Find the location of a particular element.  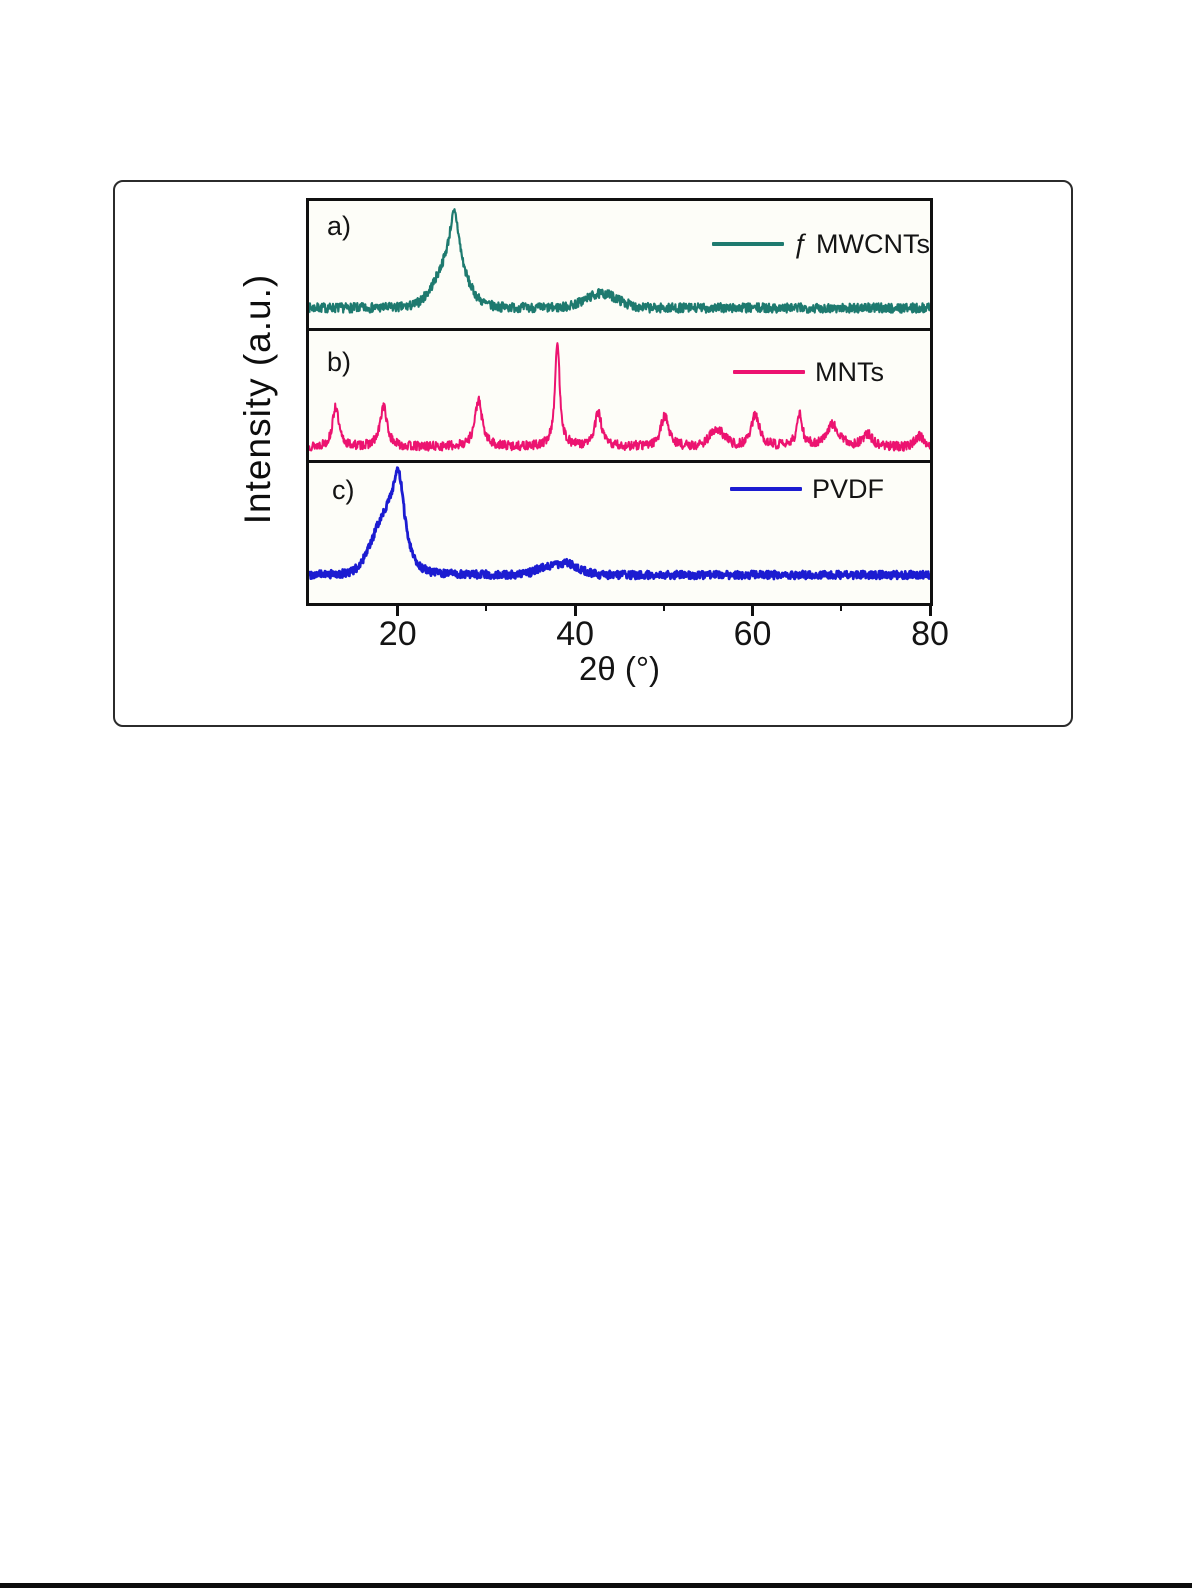

panel-a-mwcnts: a) ƒ MWCNTs is located at coordinates (619, 266).